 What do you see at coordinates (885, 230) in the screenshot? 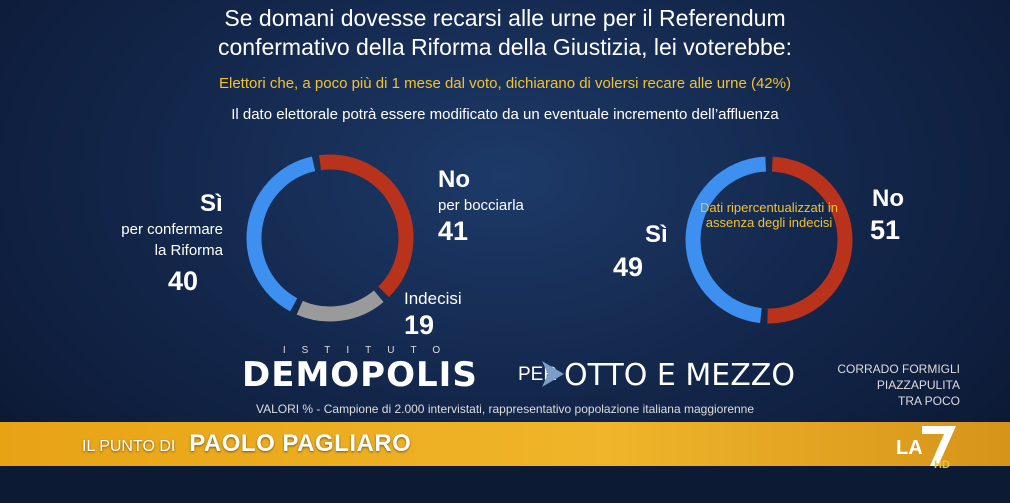
I see `value-right-no: 51` at bounding box center [885, 230].